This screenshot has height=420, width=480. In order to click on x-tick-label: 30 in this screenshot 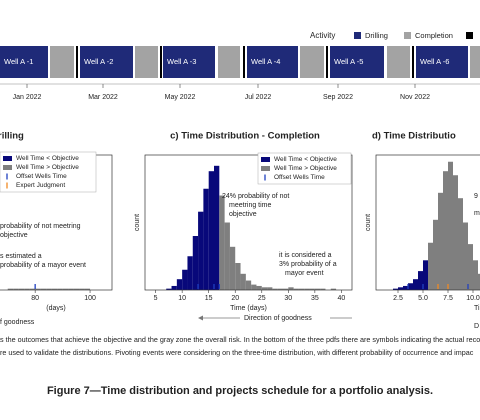, I will do `click(288, 298)`.